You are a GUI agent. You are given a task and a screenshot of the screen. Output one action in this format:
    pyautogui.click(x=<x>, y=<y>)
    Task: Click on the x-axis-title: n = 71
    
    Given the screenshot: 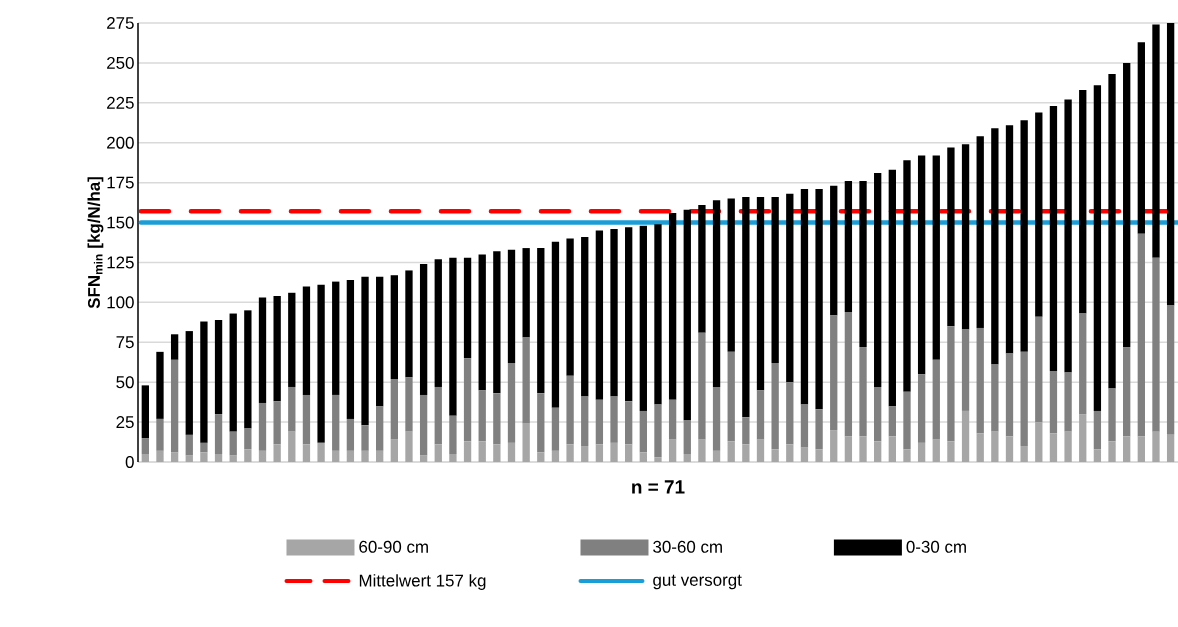 What is the action you would take?
    pyautogui.click(x=658, y=487)
    